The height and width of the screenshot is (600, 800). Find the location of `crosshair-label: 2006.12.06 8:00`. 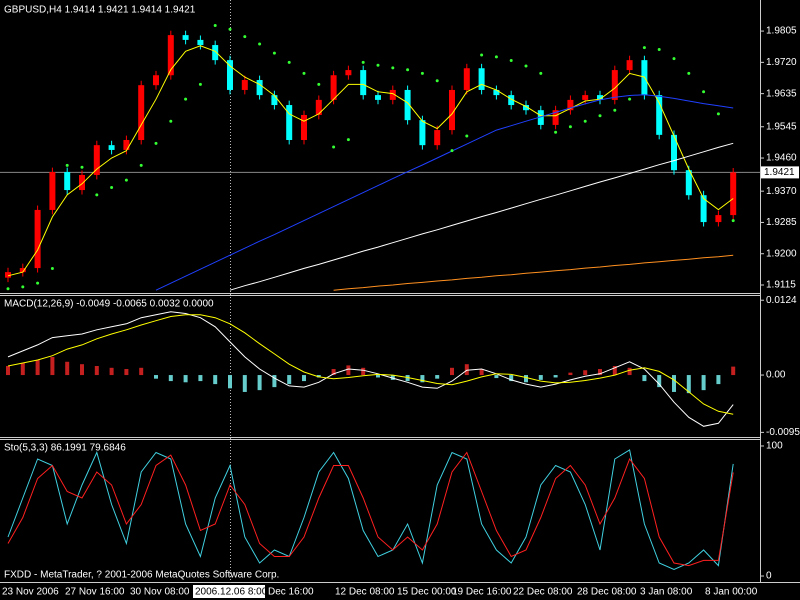

crosshair-label: 2006.12.06 8:00 is located at coordinates (231, 592).